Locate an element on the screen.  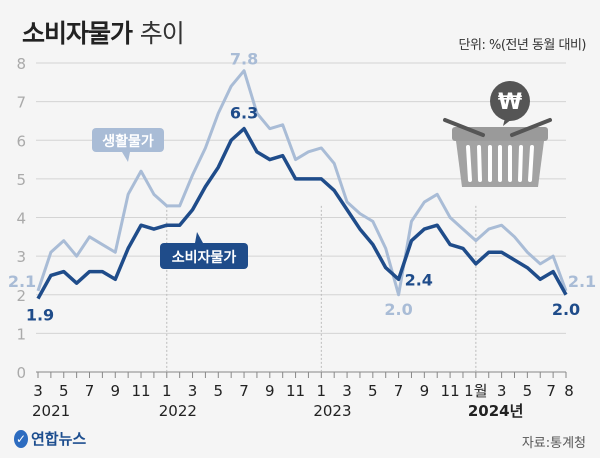
x-year-label: 2023 is located at coordinates (332, 411).